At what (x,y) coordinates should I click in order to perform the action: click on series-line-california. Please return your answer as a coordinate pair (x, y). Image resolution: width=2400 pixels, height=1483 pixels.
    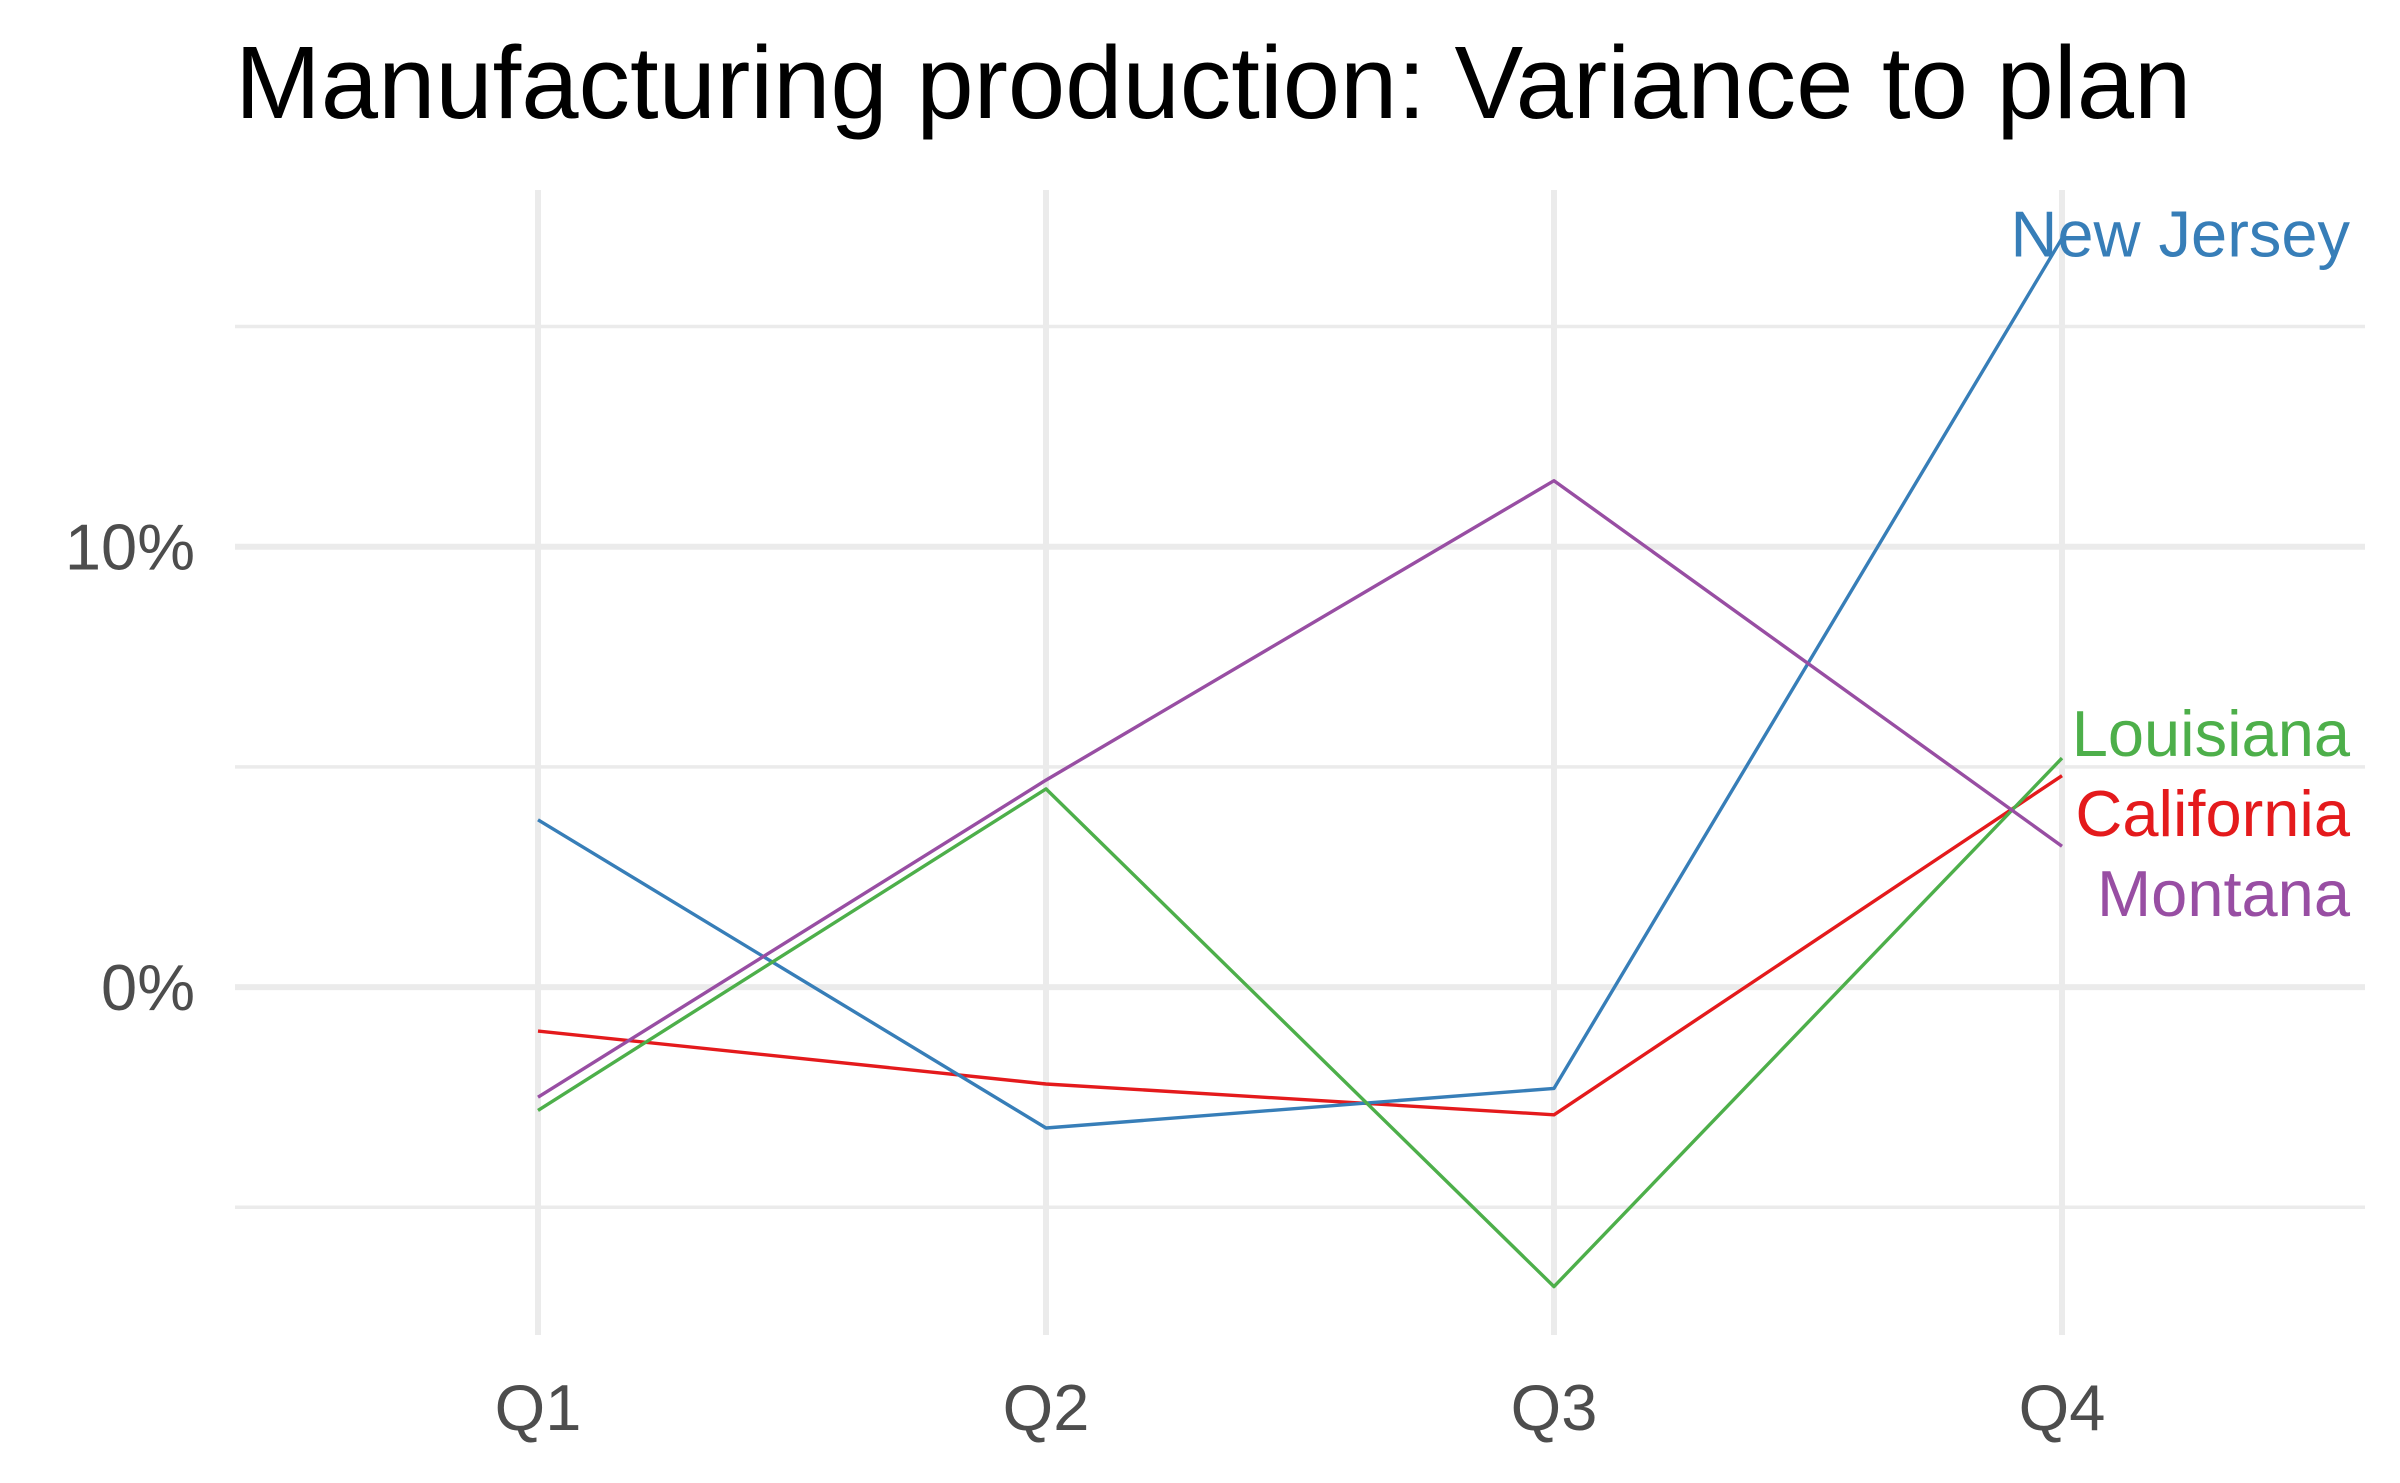
    Looking at the image, I should click on (1300, 945).